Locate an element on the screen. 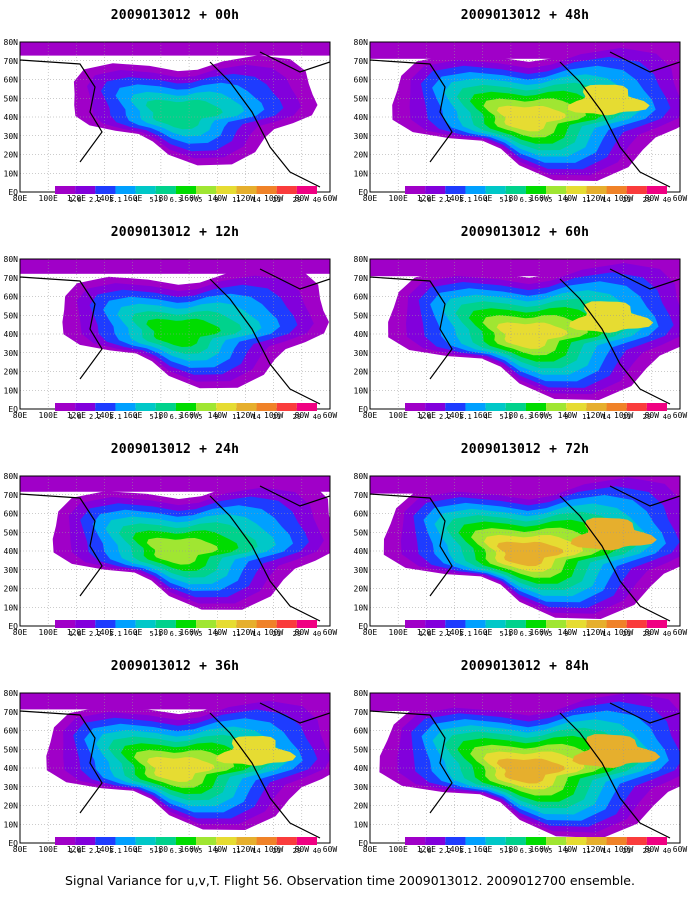 This screenshot has height=900, width=700. latitude-label: 50N is located at coordinates (11, 749).